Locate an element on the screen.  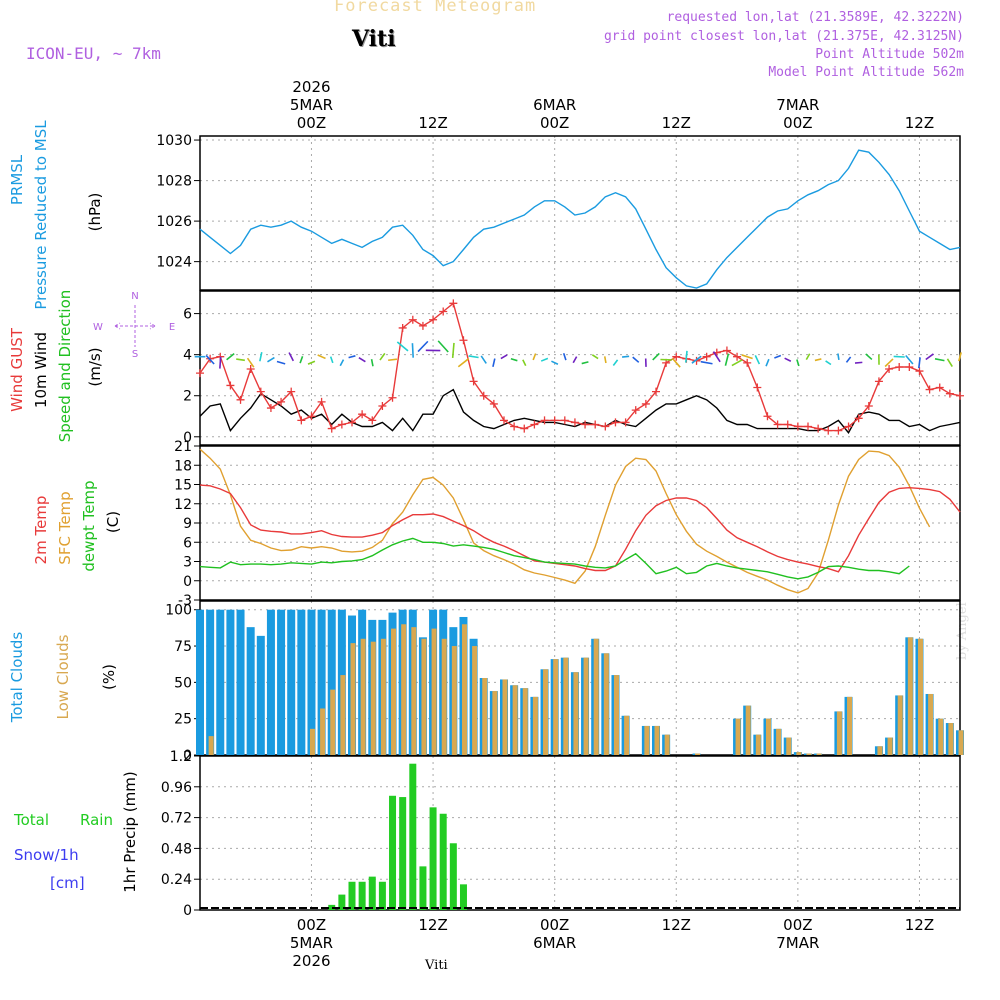
time-label-top: 7MAR is located at coordinates (797, 105).